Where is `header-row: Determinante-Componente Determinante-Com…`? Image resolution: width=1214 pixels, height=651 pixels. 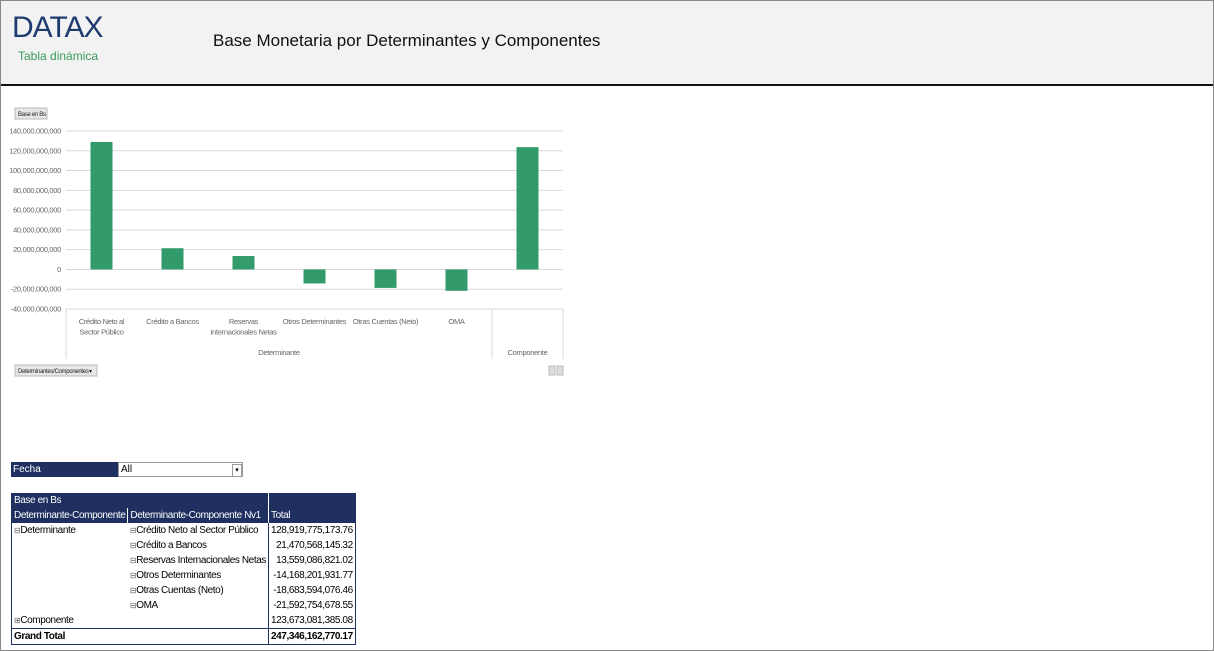 header-row: Determinante-Componente Determinante-Com… is located at coordinates (183, 515).